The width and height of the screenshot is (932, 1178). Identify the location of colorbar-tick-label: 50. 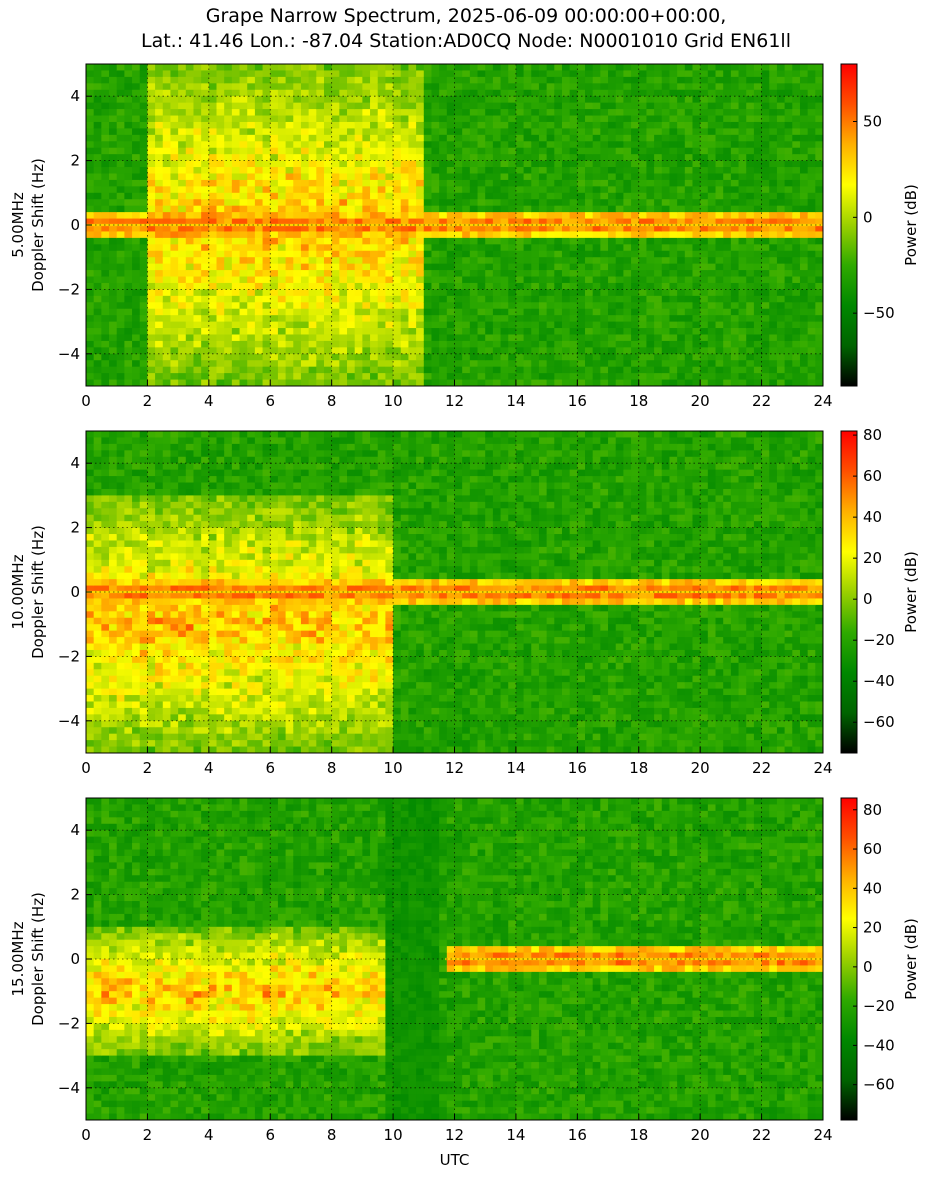
(872, 122).